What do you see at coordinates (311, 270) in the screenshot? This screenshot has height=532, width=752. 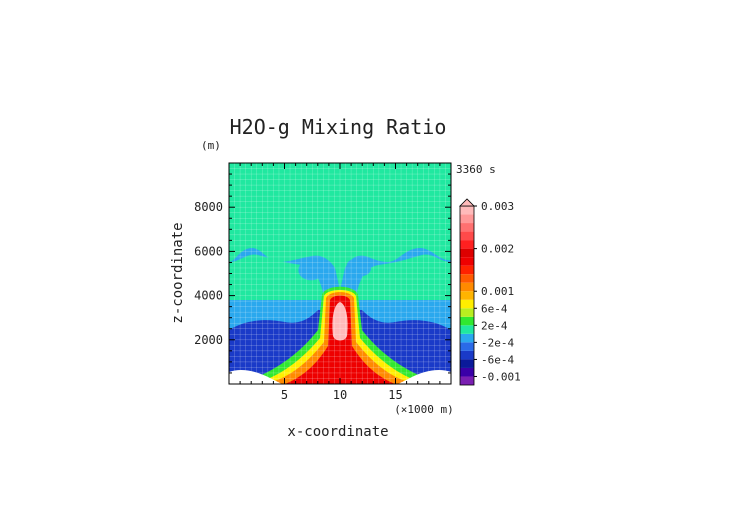 I see `region-mid-blue-left` at bounding box center [311, 270].